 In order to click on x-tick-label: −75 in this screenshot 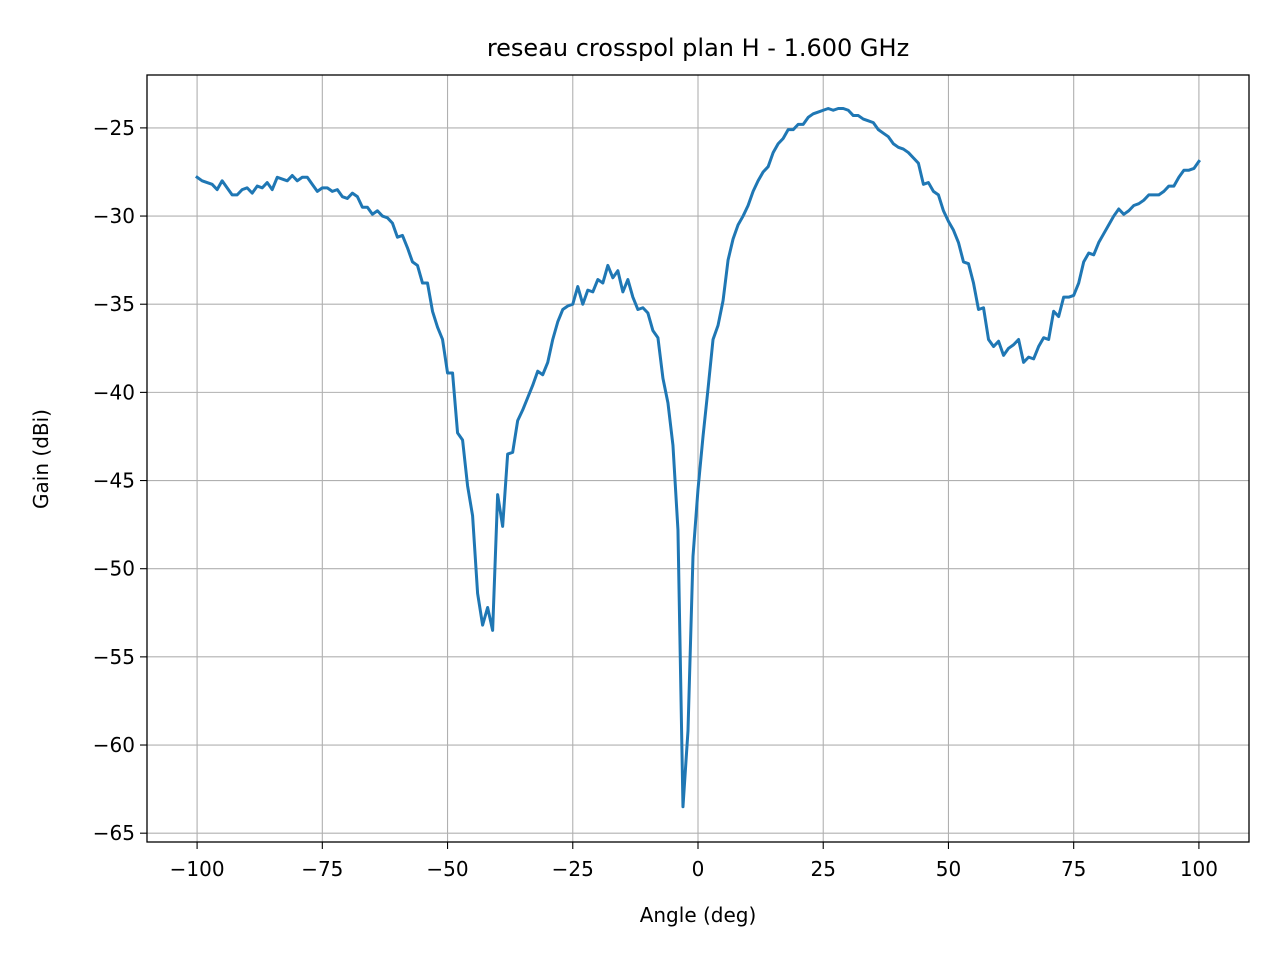, I will do `click(322, 869)`.